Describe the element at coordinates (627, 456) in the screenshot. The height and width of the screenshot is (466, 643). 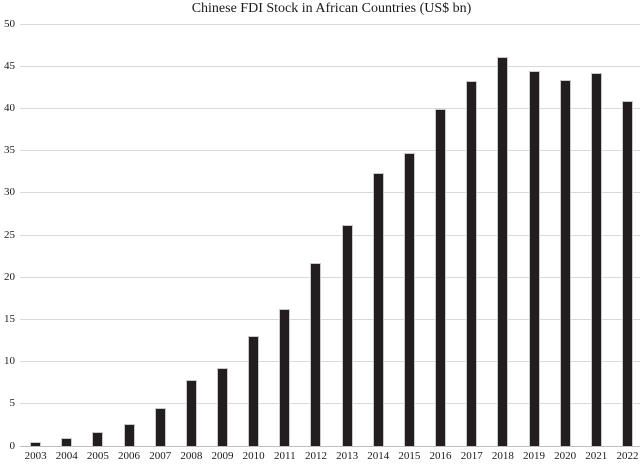
I see `x-axis-tick-label: 2022` at that location.